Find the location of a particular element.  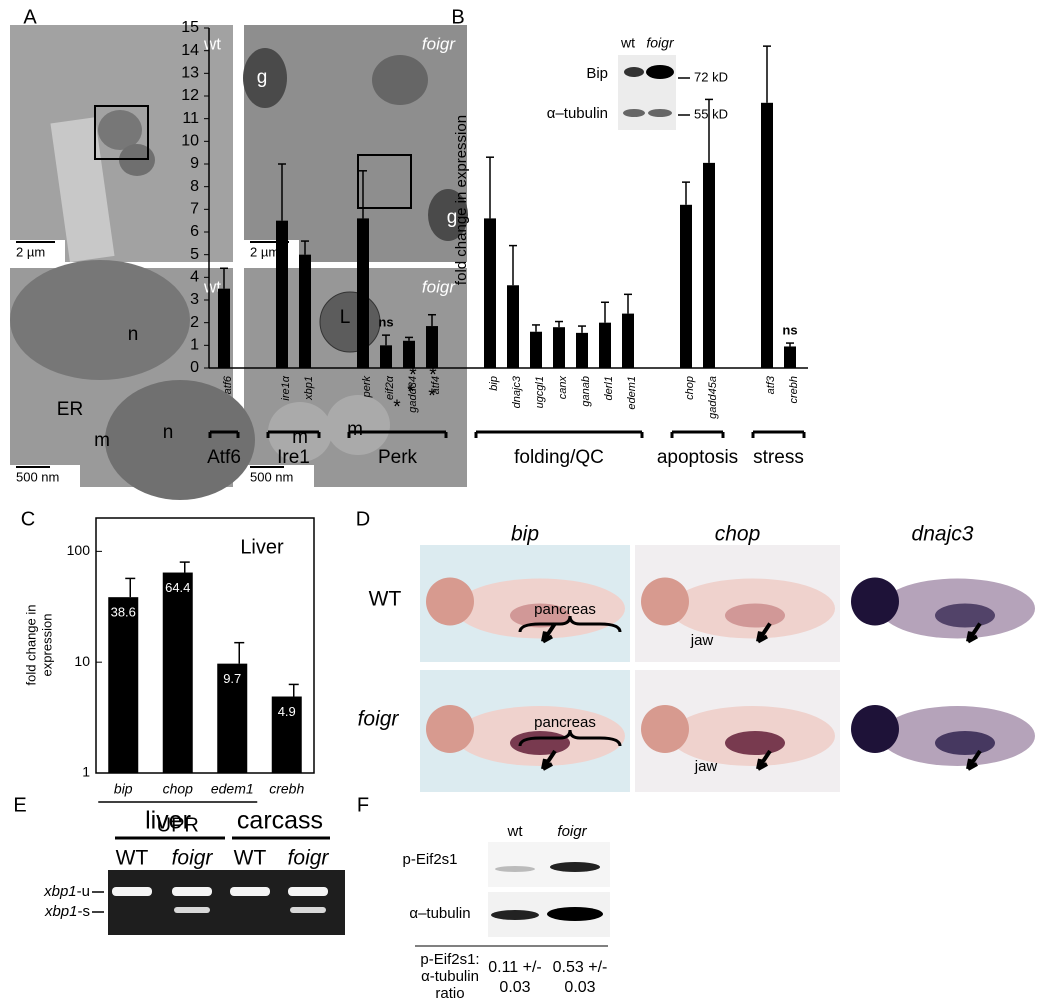

granule is located at coordinates (265, 78).